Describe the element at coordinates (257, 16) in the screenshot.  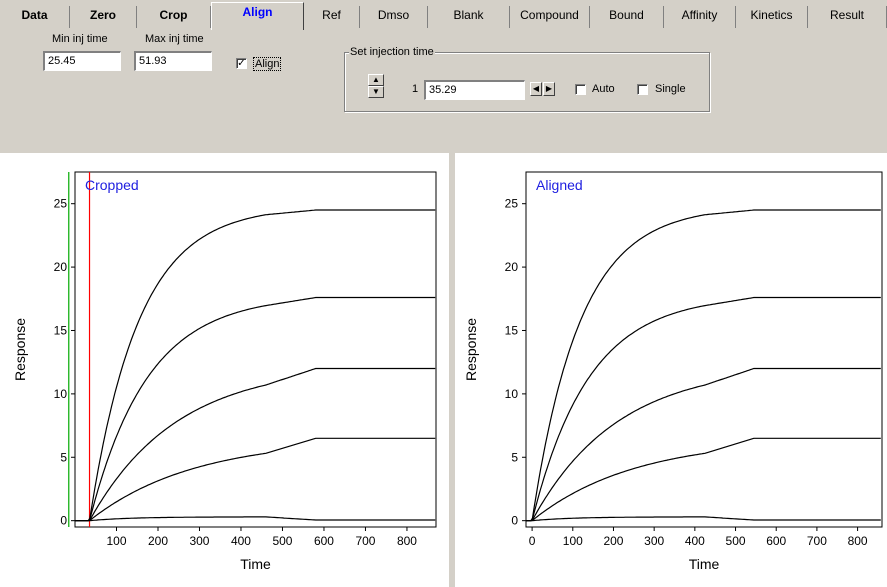
I see `tab-align: Align` at that location.